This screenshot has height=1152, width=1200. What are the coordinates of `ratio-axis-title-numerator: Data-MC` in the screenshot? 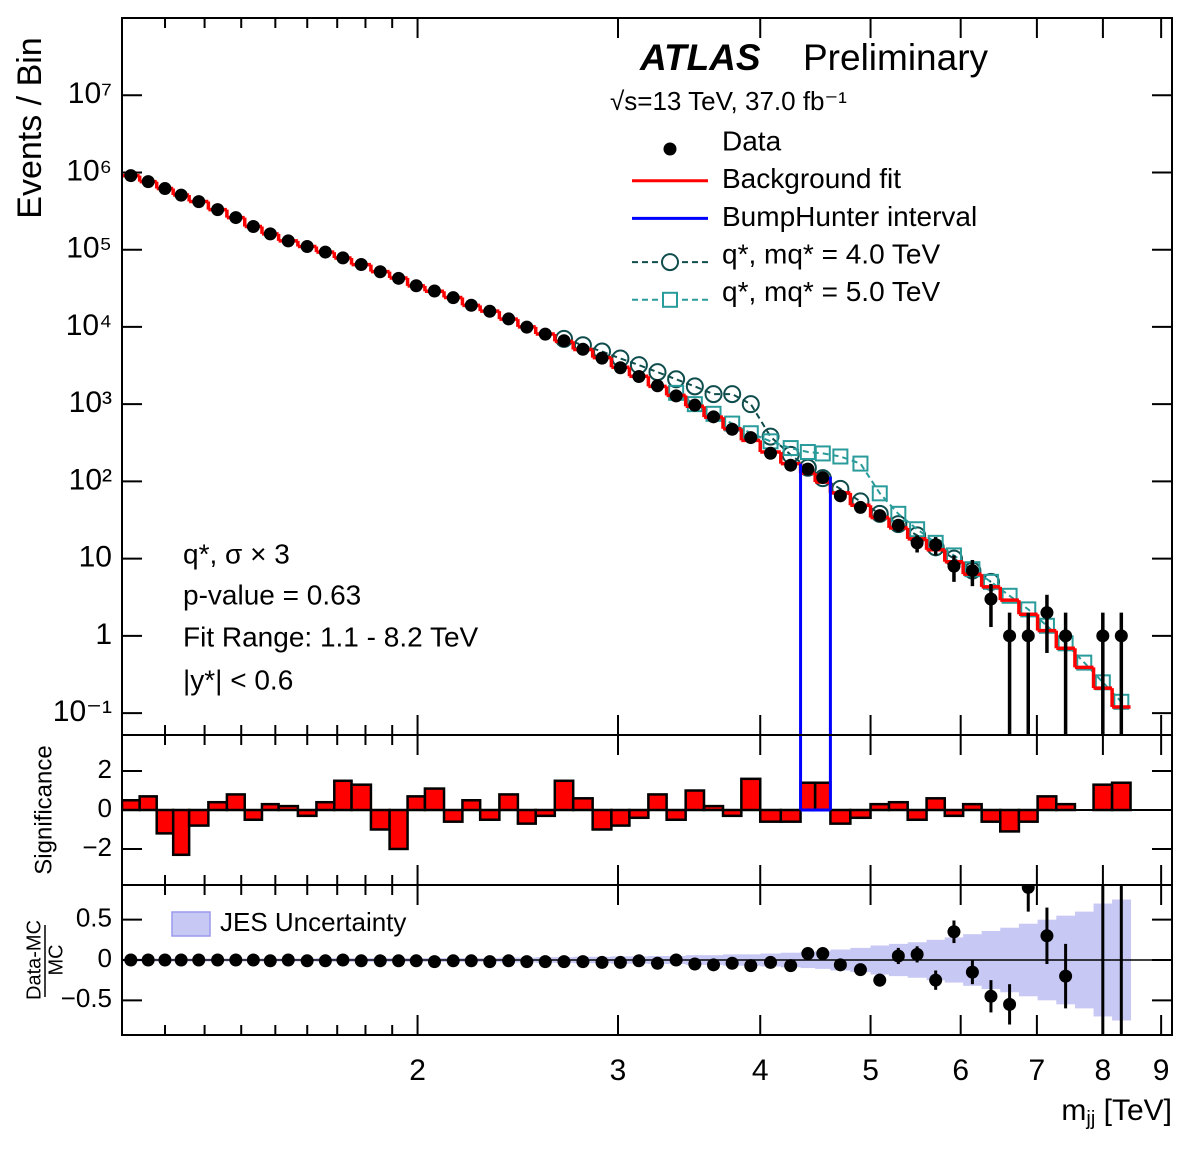 It's located at (34, 960).